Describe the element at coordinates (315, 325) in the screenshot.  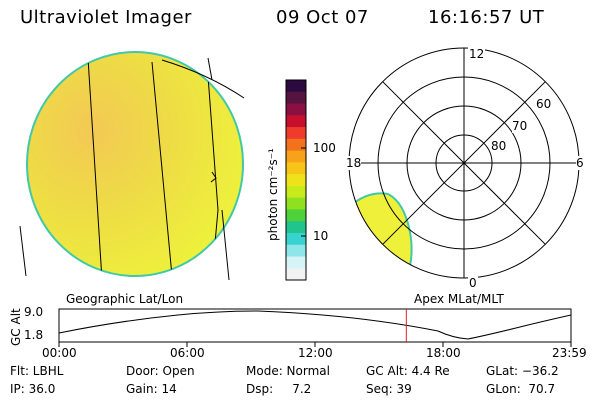
I see `altitude-curve` at that location.